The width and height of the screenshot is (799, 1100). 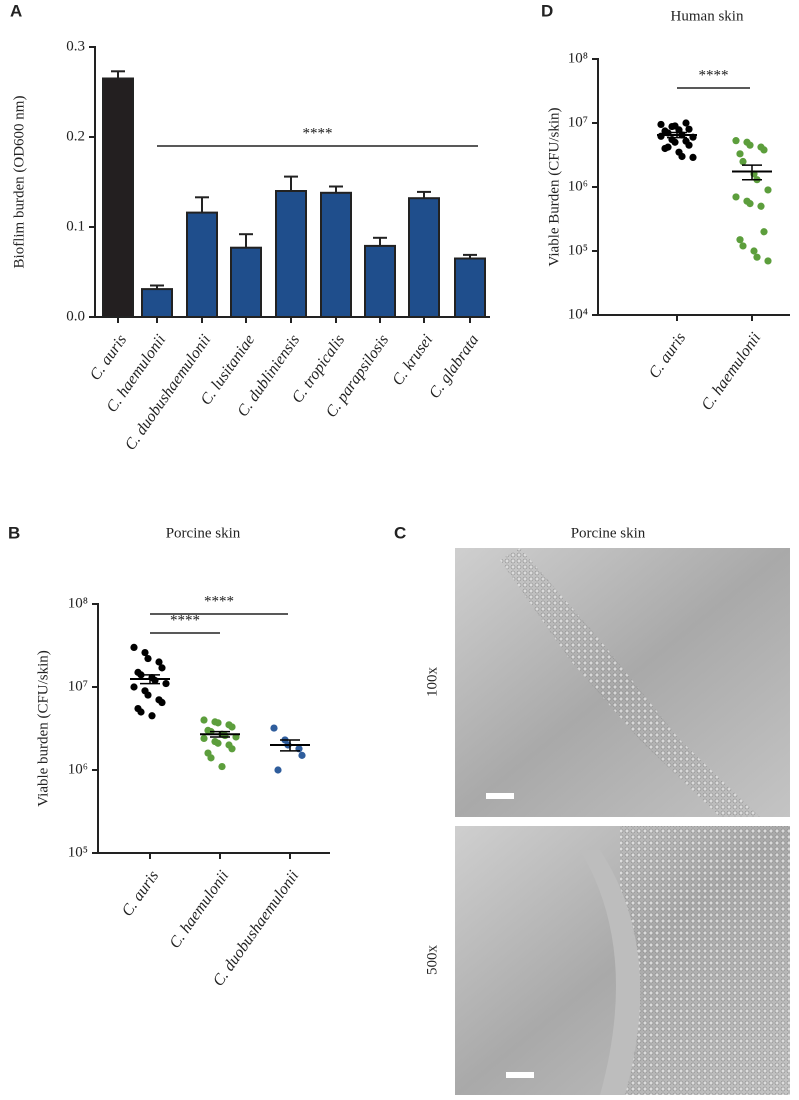 I want to click on y-axis-label: Viable Burden (CFU/skin), so click(x=554, y=186).